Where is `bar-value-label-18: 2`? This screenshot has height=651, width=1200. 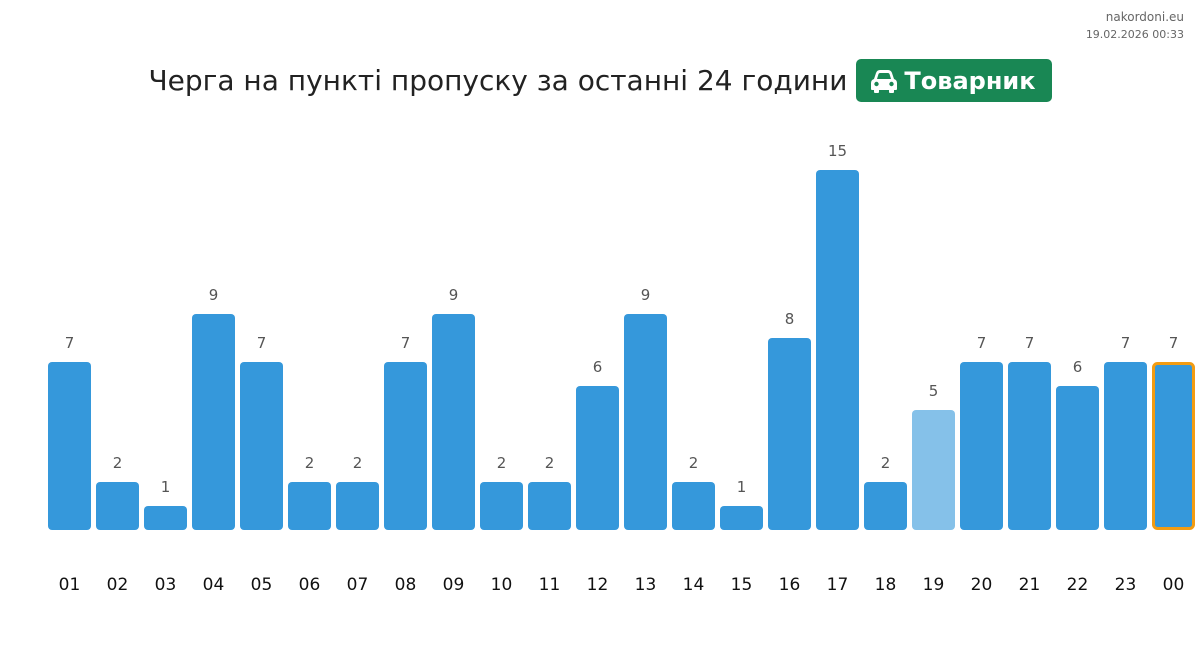 bar-value-label-18: 2 is located at coordinates (886, 463).